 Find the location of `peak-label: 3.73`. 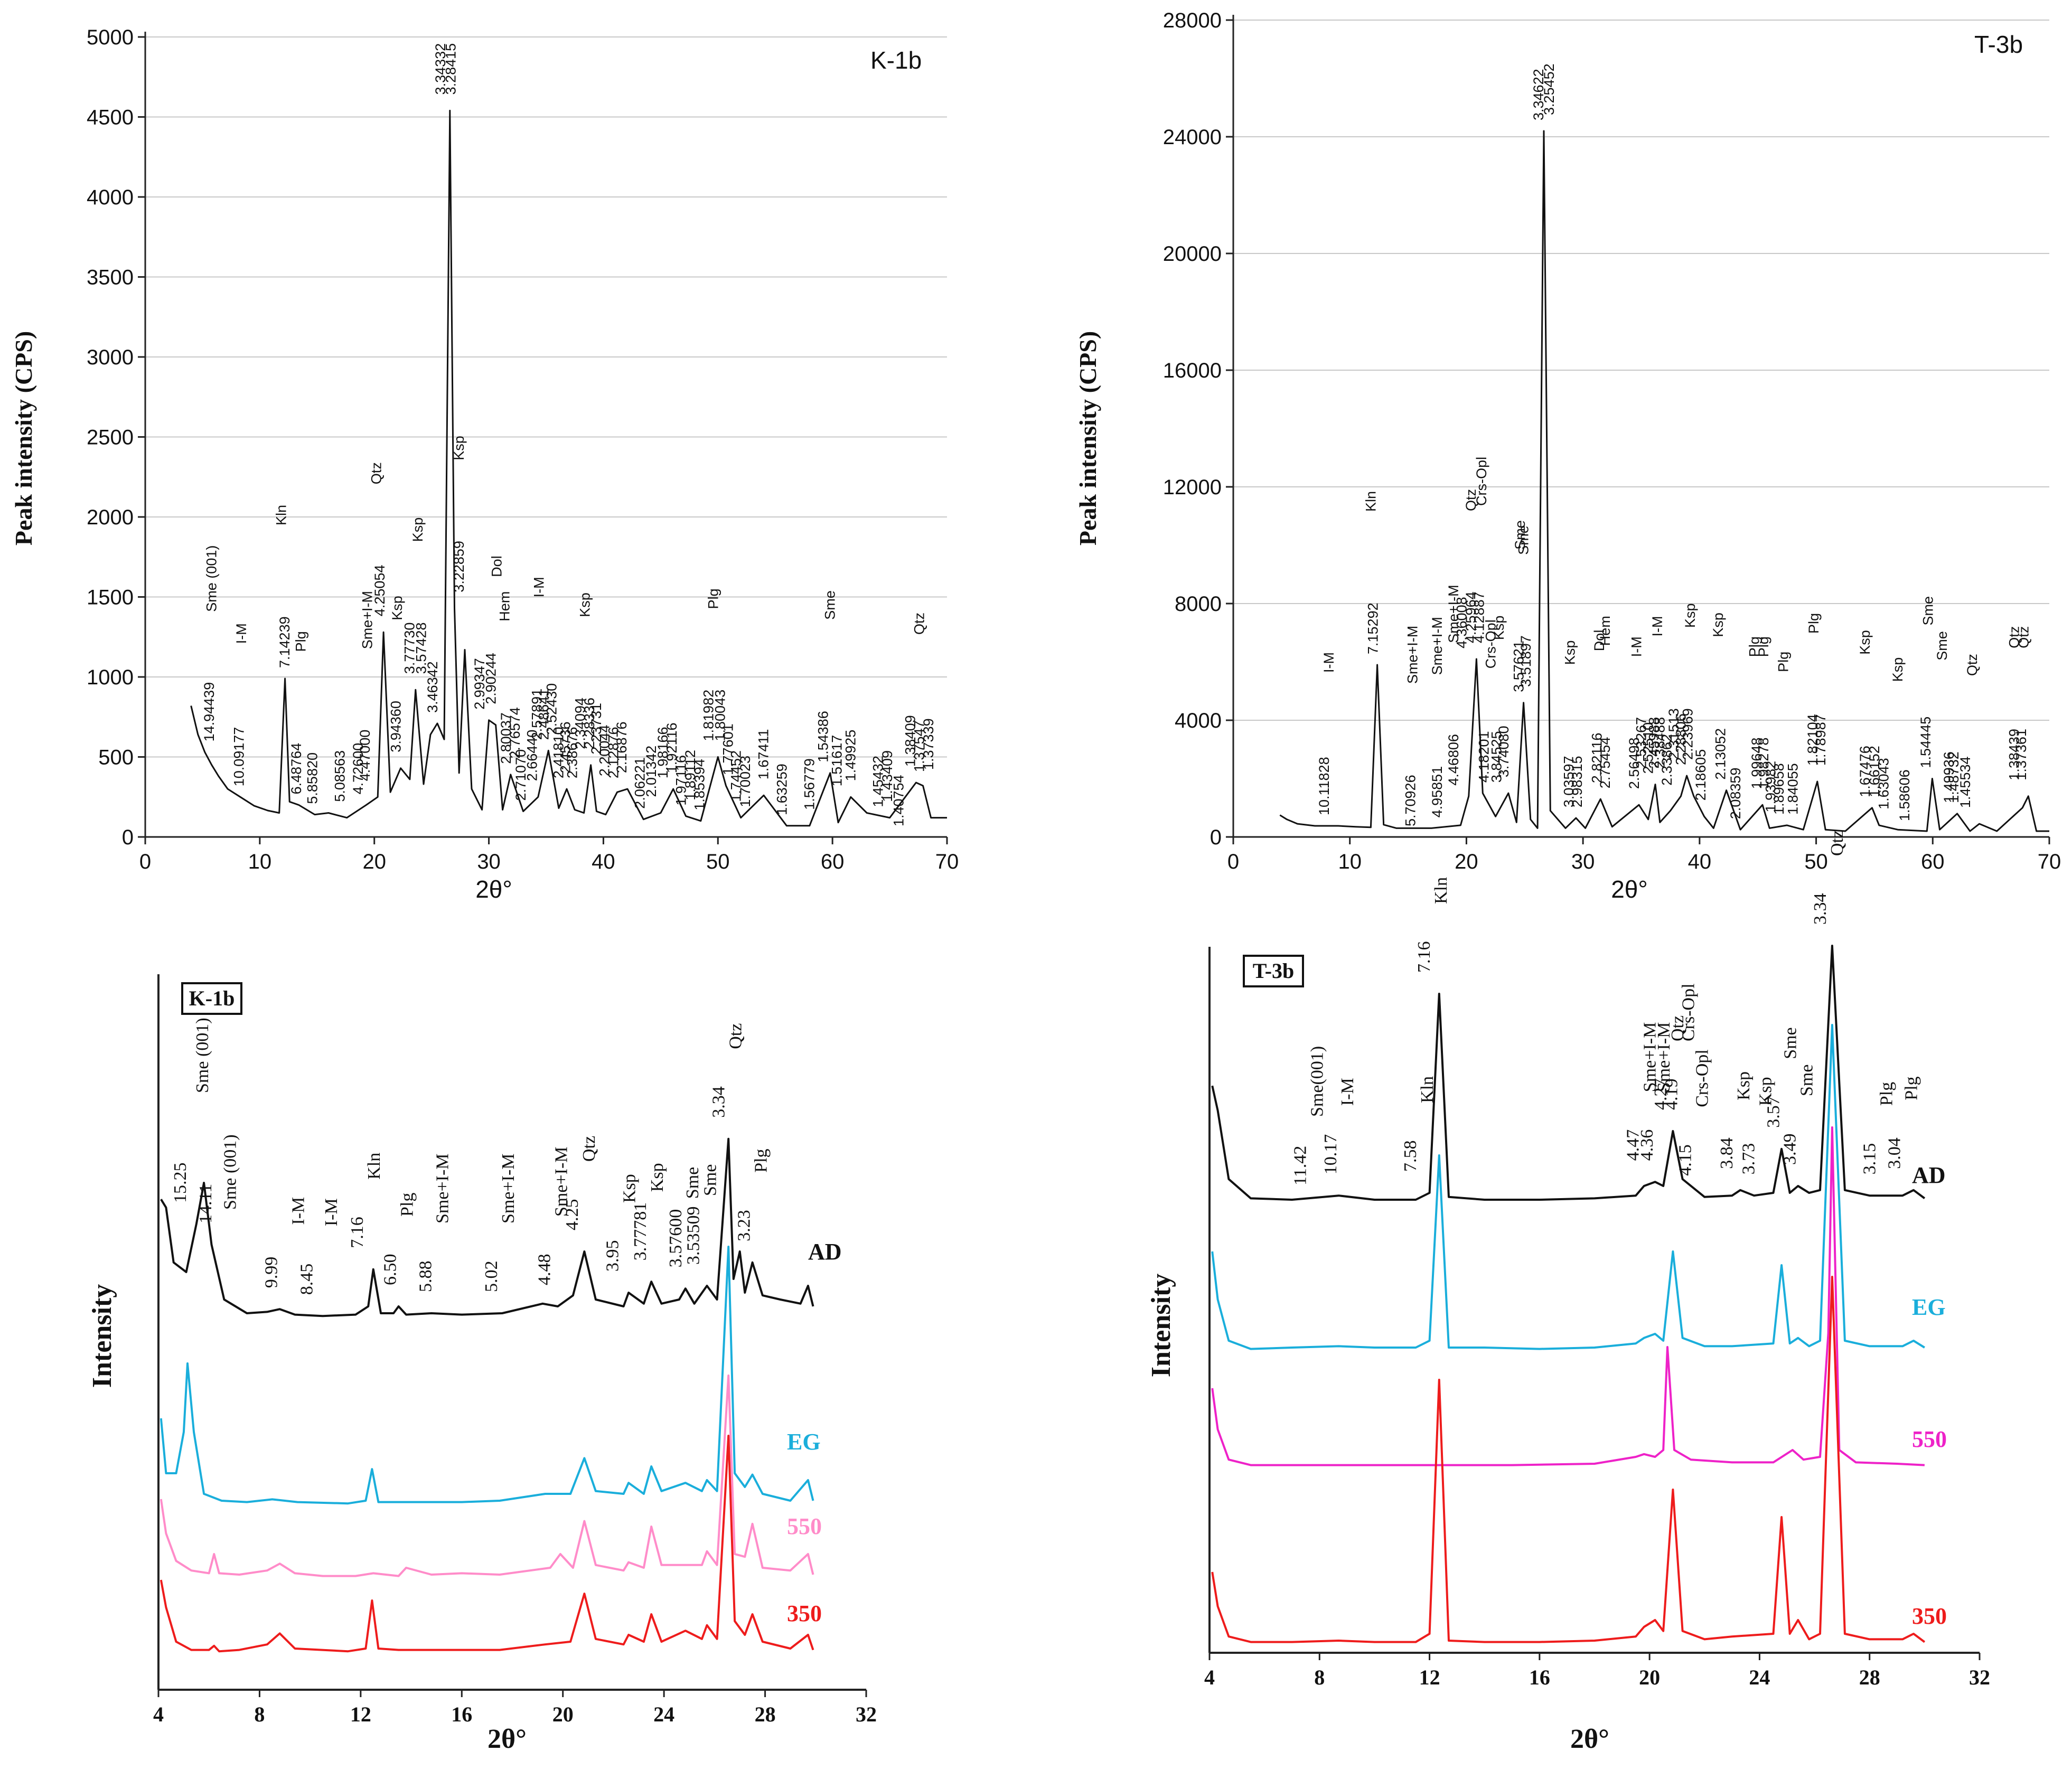

peak-label: 3.73 is located at coordinates (1748, 1159).